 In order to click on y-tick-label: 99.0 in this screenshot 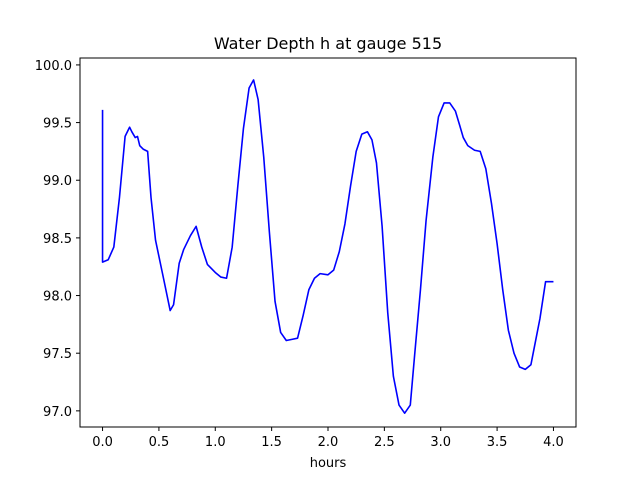, I will do `click(57, 181)`.